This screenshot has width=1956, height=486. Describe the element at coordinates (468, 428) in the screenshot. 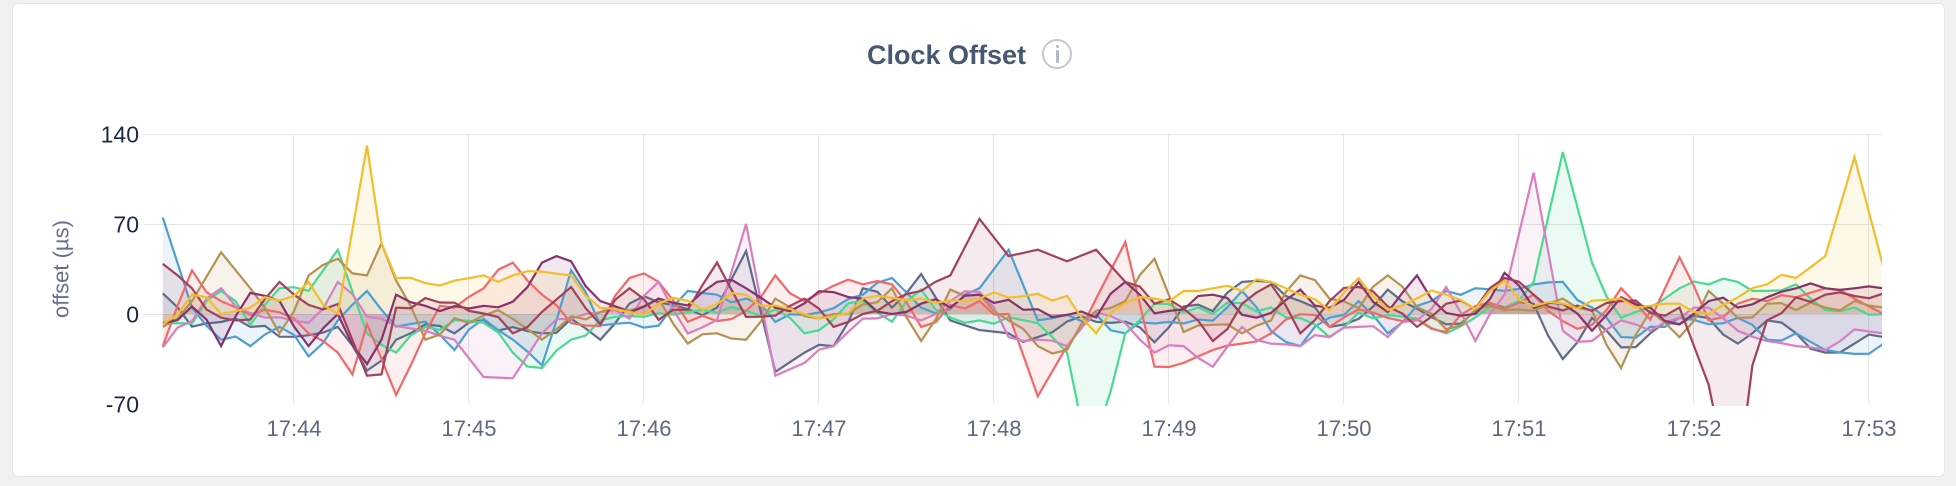

I see `svg-text: 17:45` at that location.